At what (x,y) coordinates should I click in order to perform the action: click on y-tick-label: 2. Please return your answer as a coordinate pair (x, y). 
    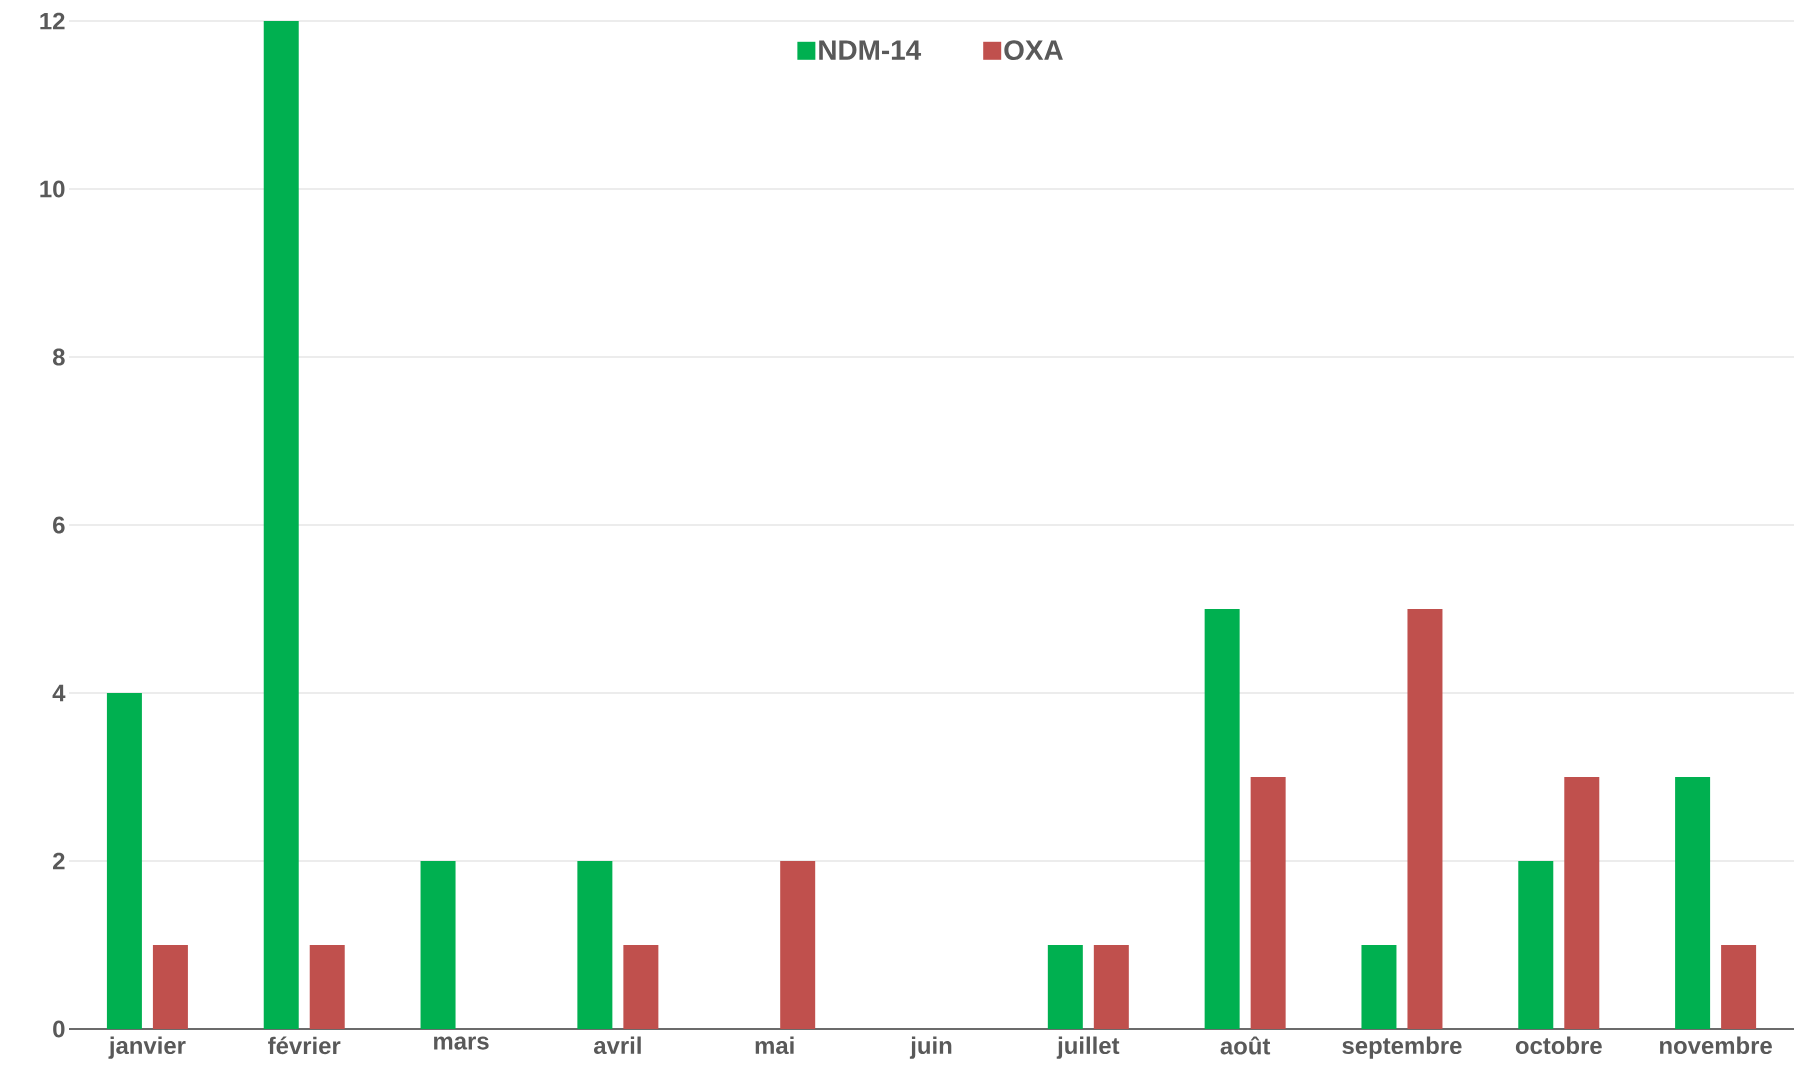
    Looking at the image, I should click on (59, 861).